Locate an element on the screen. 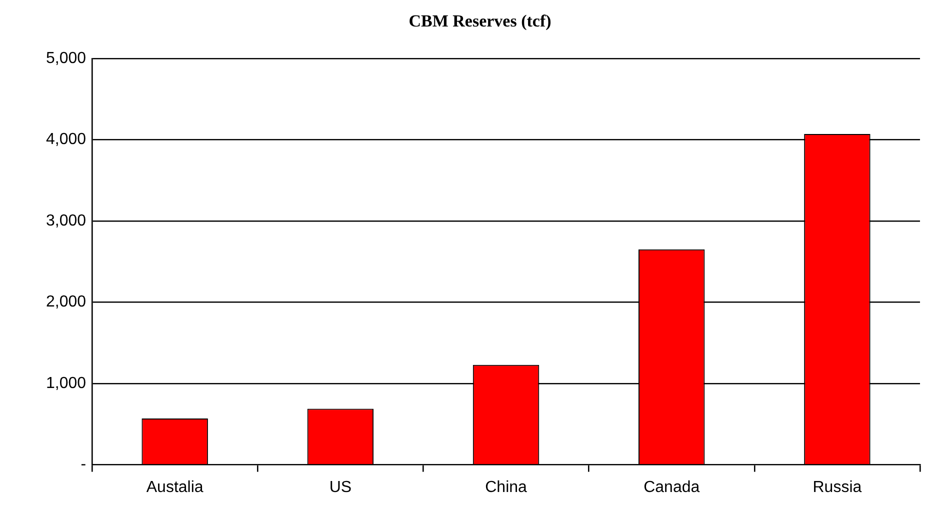 This screenshot has height=513, width=940. chart-title: CBM Reserves (tcf) is located at coordinates (480, 21).